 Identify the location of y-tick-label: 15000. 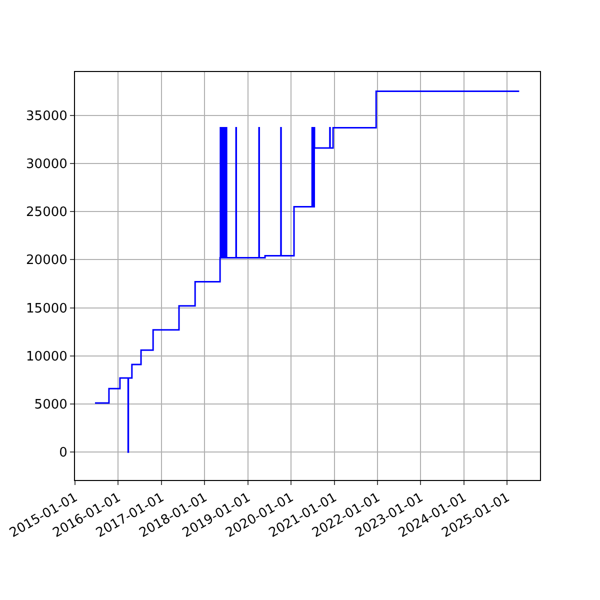
(47, 308).